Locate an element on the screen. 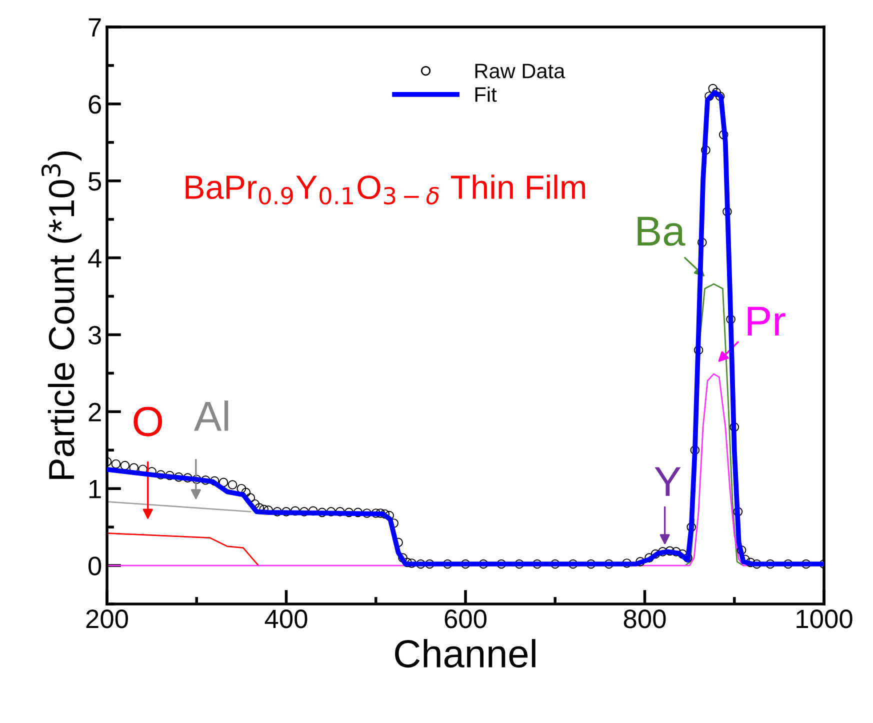 The width and height of the screenshot is (873, 723). y-tick-label: 3 is located at coordinates (94, 335).